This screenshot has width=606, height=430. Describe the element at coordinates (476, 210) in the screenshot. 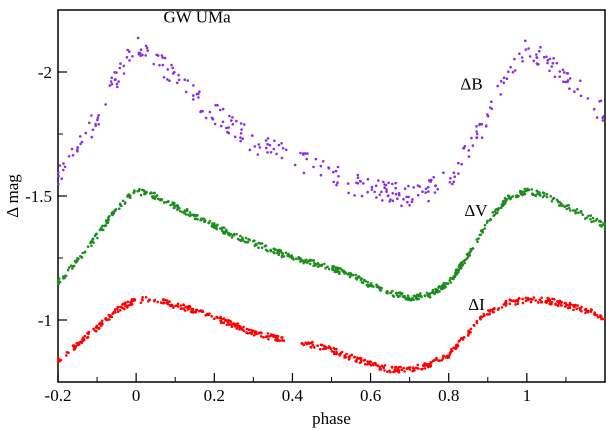

I see `series-label: ΔV` at that location.